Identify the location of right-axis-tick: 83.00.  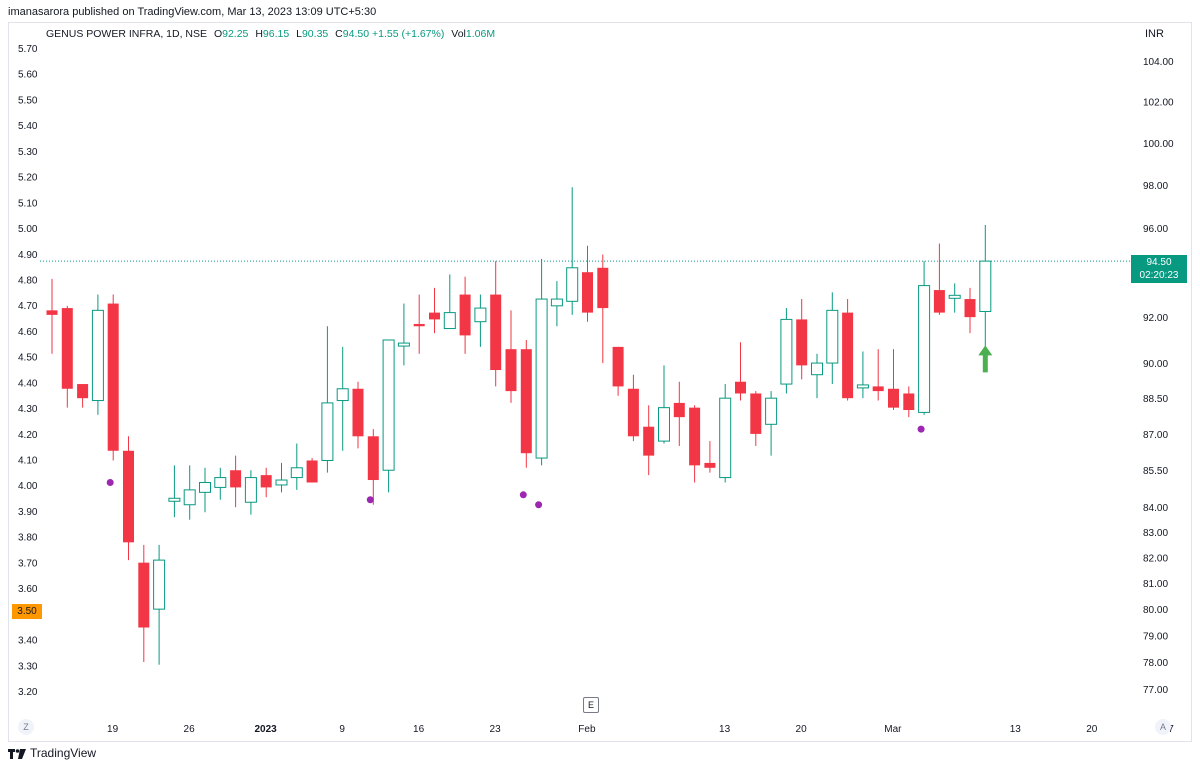
(1155, 533).